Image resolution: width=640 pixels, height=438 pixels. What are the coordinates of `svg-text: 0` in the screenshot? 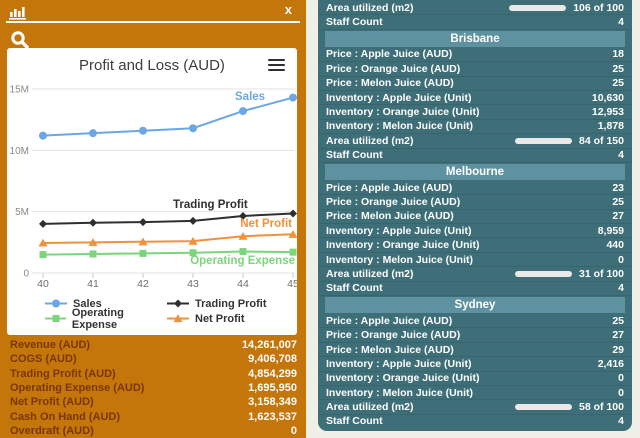 It's located at (26, 274).